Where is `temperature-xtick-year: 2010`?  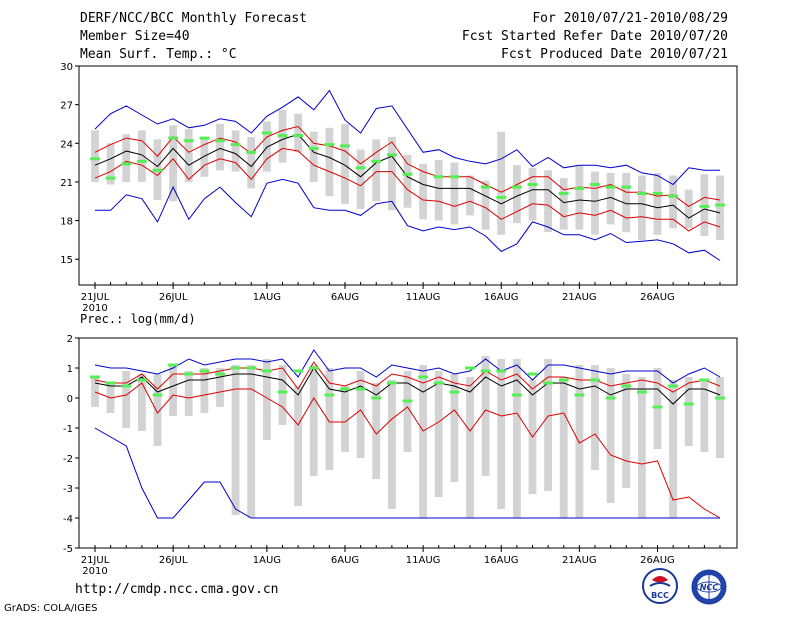 temperature-xtick-year: 2010 is located at coordinates (94, 308).